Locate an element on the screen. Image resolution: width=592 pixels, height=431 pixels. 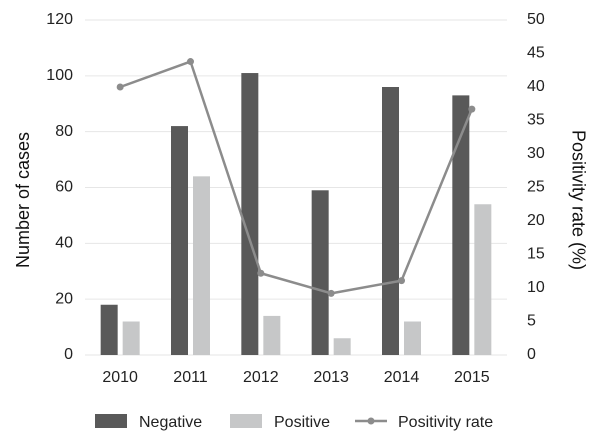
legend-label-positive: Positive is located at coordinates (302, 422).